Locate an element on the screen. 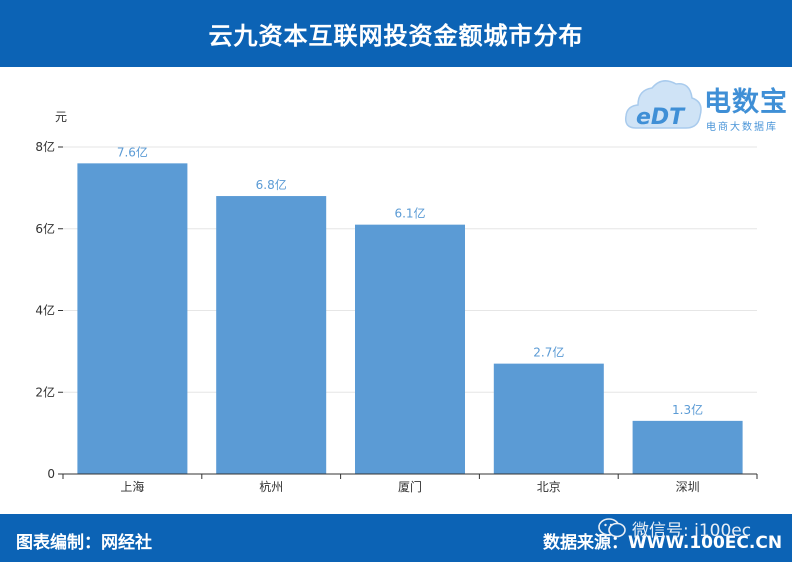 This screenshot has width=792, height=562. cloud-logo-icon: eDT is located at coordinates (663, 105).